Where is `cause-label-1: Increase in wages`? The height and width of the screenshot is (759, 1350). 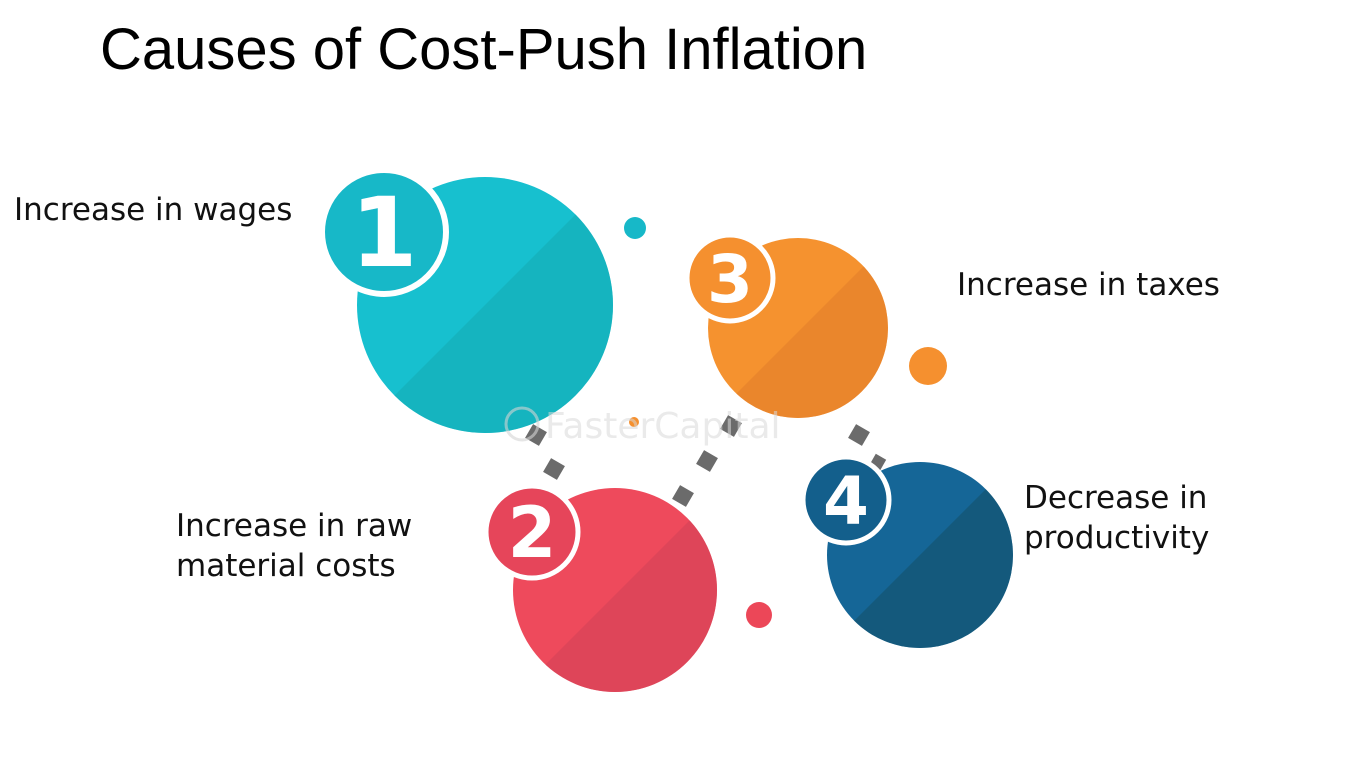
cause-label-1: Increase in wages is located at coordinates (153, 210).